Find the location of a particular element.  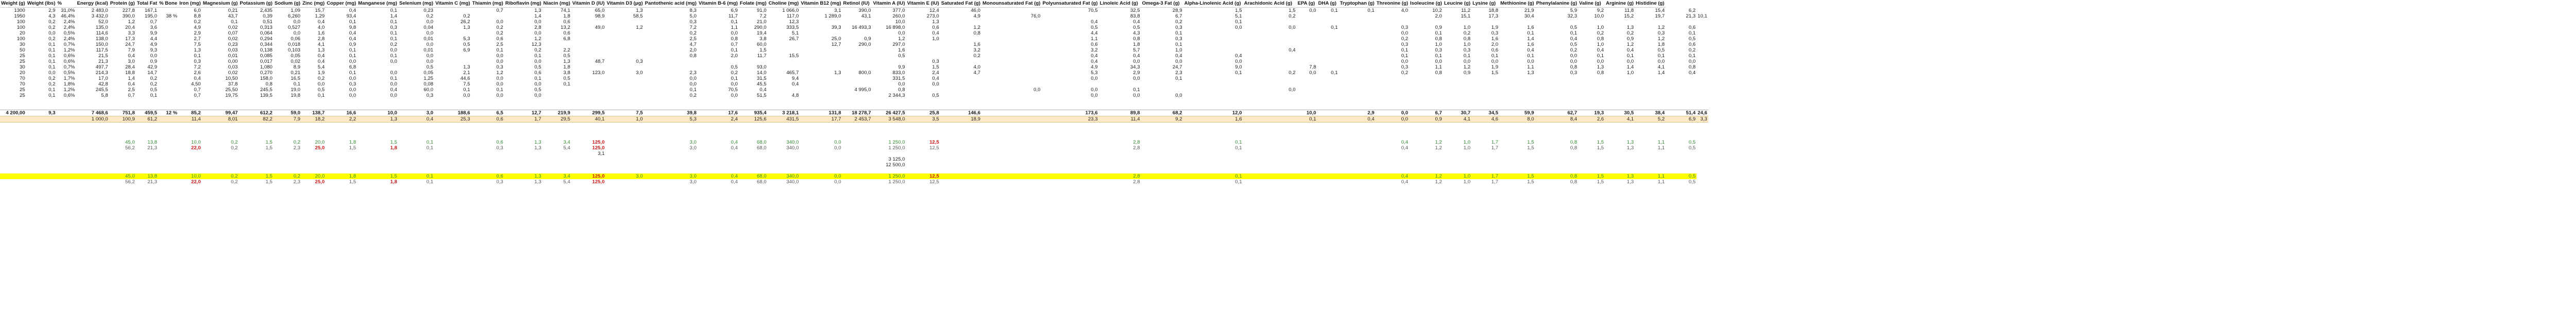

cell: 1,3 is located at coordinates (935, 22).